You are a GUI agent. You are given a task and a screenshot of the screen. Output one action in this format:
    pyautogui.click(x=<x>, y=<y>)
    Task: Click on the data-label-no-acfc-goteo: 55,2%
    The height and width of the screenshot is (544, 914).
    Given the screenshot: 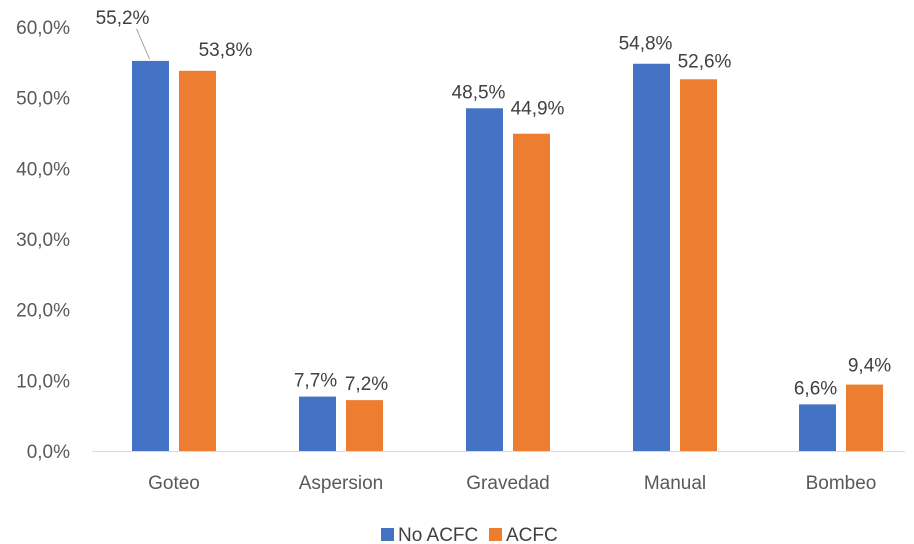 What is the action you would take?
    pyautogui.click(x=123, y=18)
    